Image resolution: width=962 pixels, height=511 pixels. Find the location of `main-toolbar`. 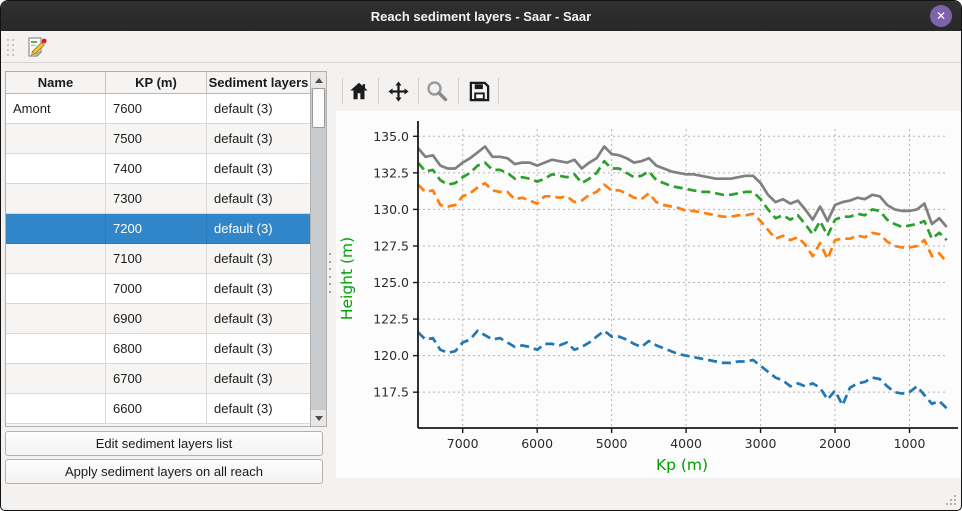

main-toolbar is located at coordinates (481, 47).